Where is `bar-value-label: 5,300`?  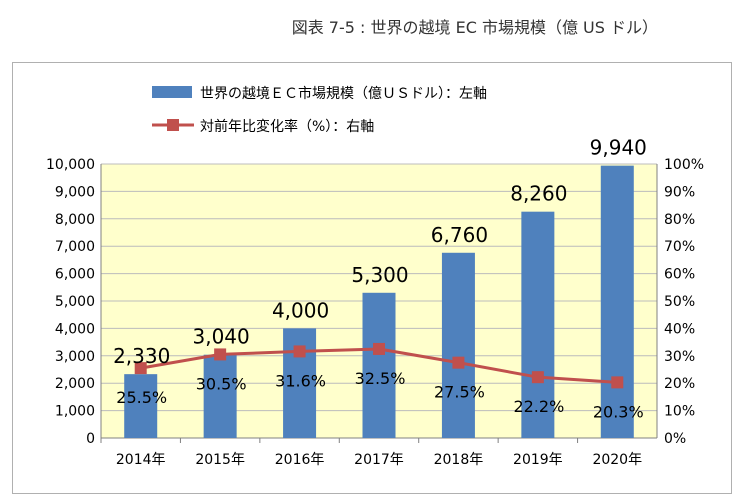
bar-value-label: 5,300 is located at coordinates (379, 275).